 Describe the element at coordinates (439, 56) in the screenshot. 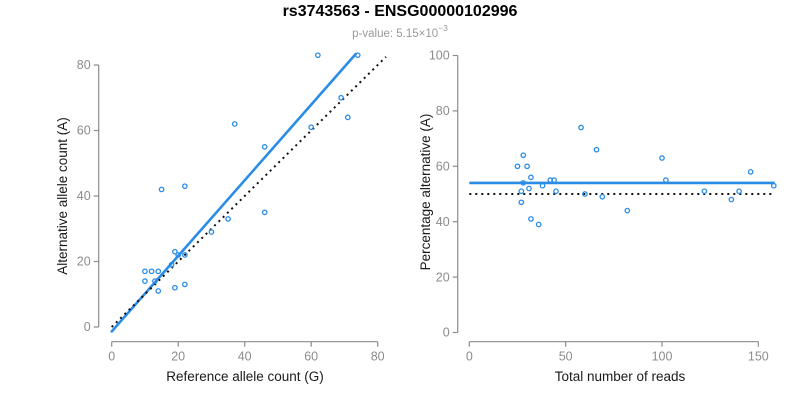

I see `y-tick-label: 100` at that location.